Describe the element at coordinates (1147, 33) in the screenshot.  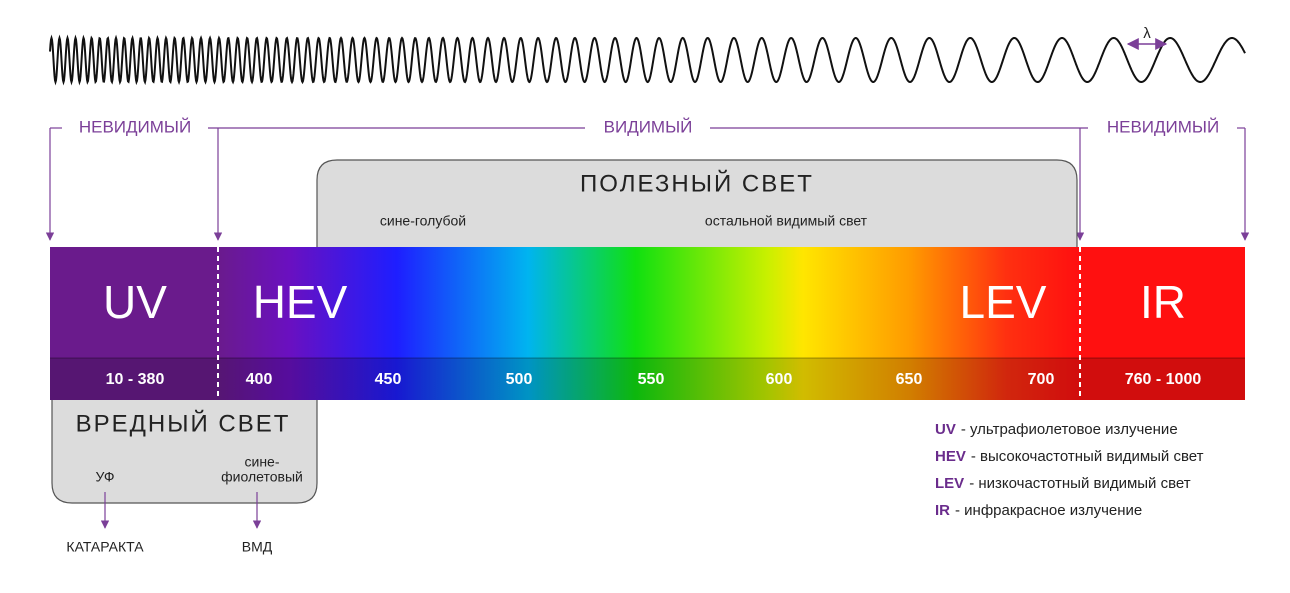
I see `wavelength-label: λ` at that location.